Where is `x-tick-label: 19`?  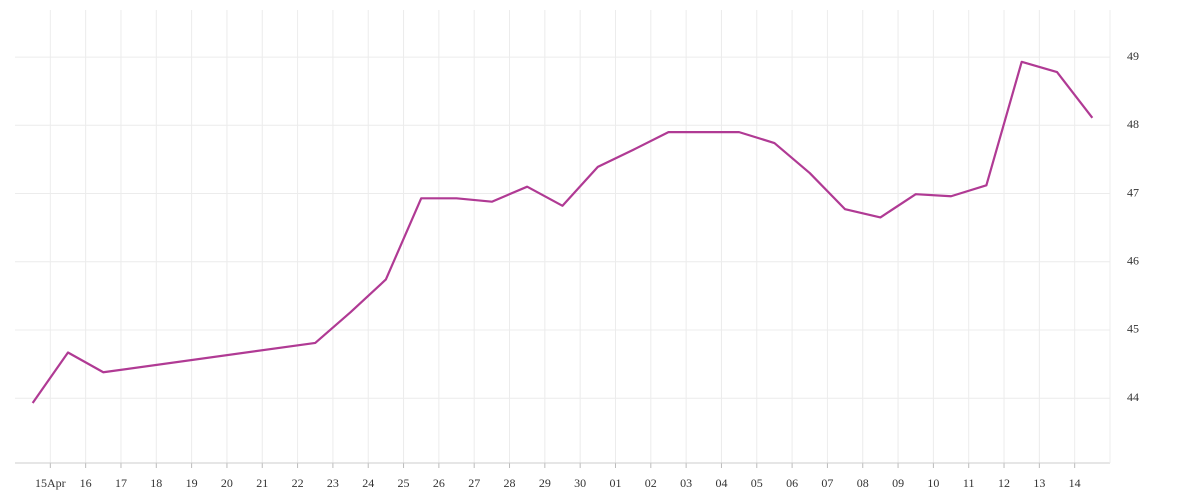
x-tick-label: 19 is located at coordinates (192, 483).